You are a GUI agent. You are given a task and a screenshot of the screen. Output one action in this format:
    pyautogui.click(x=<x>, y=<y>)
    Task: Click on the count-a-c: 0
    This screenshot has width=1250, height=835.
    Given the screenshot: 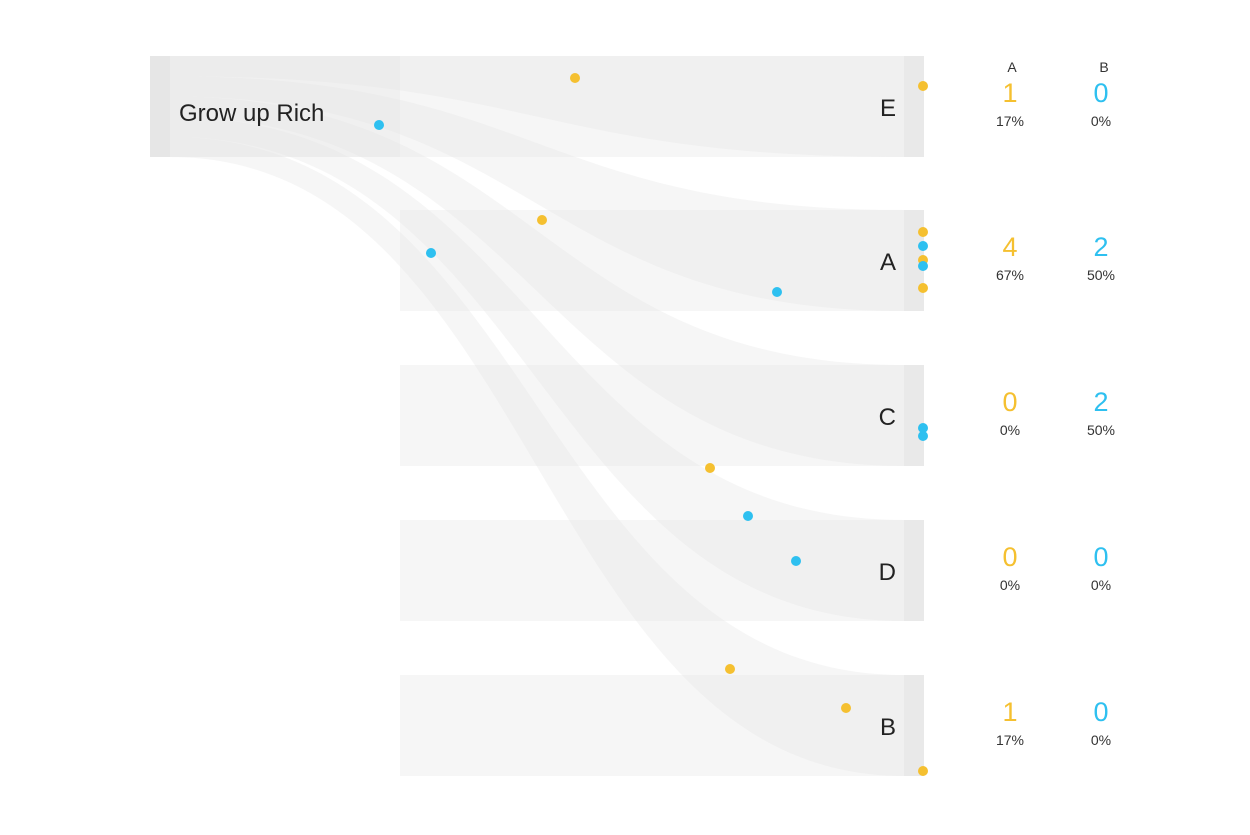 What is the action you would take?
    pyautogui.click(x=1009, y=402)
    